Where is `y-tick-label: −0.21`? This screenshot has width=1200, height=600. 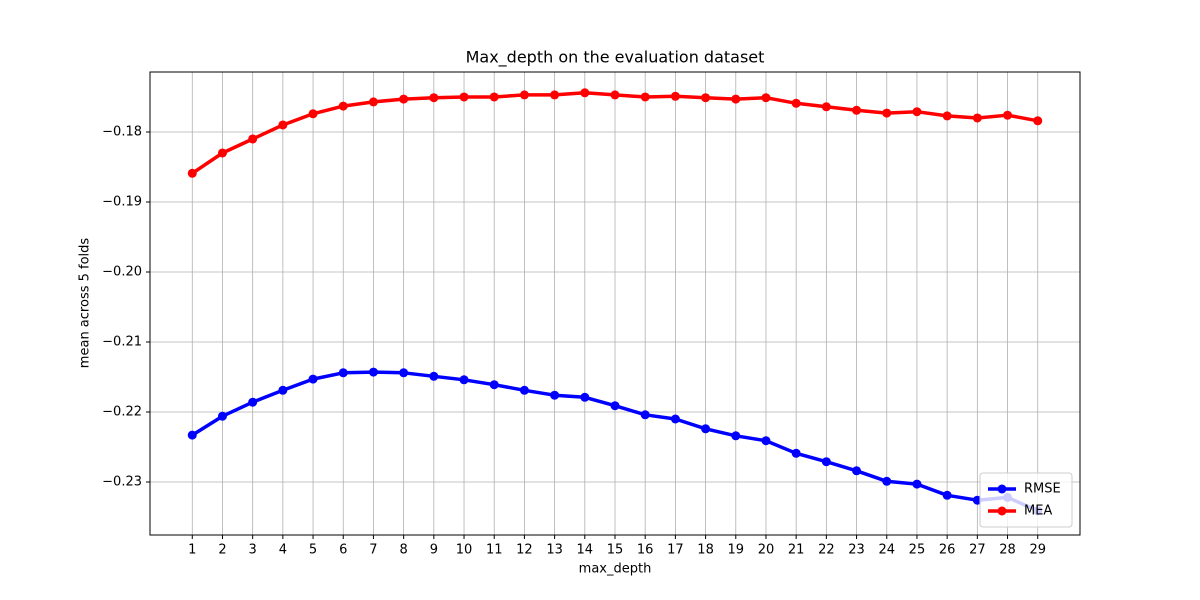 y-tick-label: −0.21 is located at coordinates (122, 342).